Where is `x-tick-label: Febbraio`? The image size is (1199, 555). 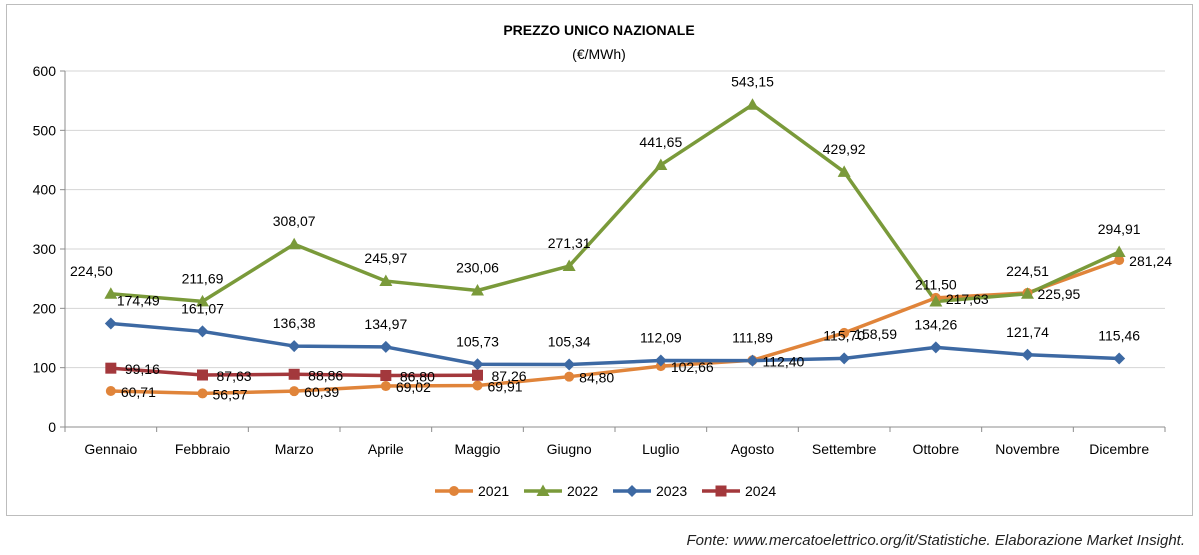 x-tick-label: Febbraio is located at coordinates (202, 449).